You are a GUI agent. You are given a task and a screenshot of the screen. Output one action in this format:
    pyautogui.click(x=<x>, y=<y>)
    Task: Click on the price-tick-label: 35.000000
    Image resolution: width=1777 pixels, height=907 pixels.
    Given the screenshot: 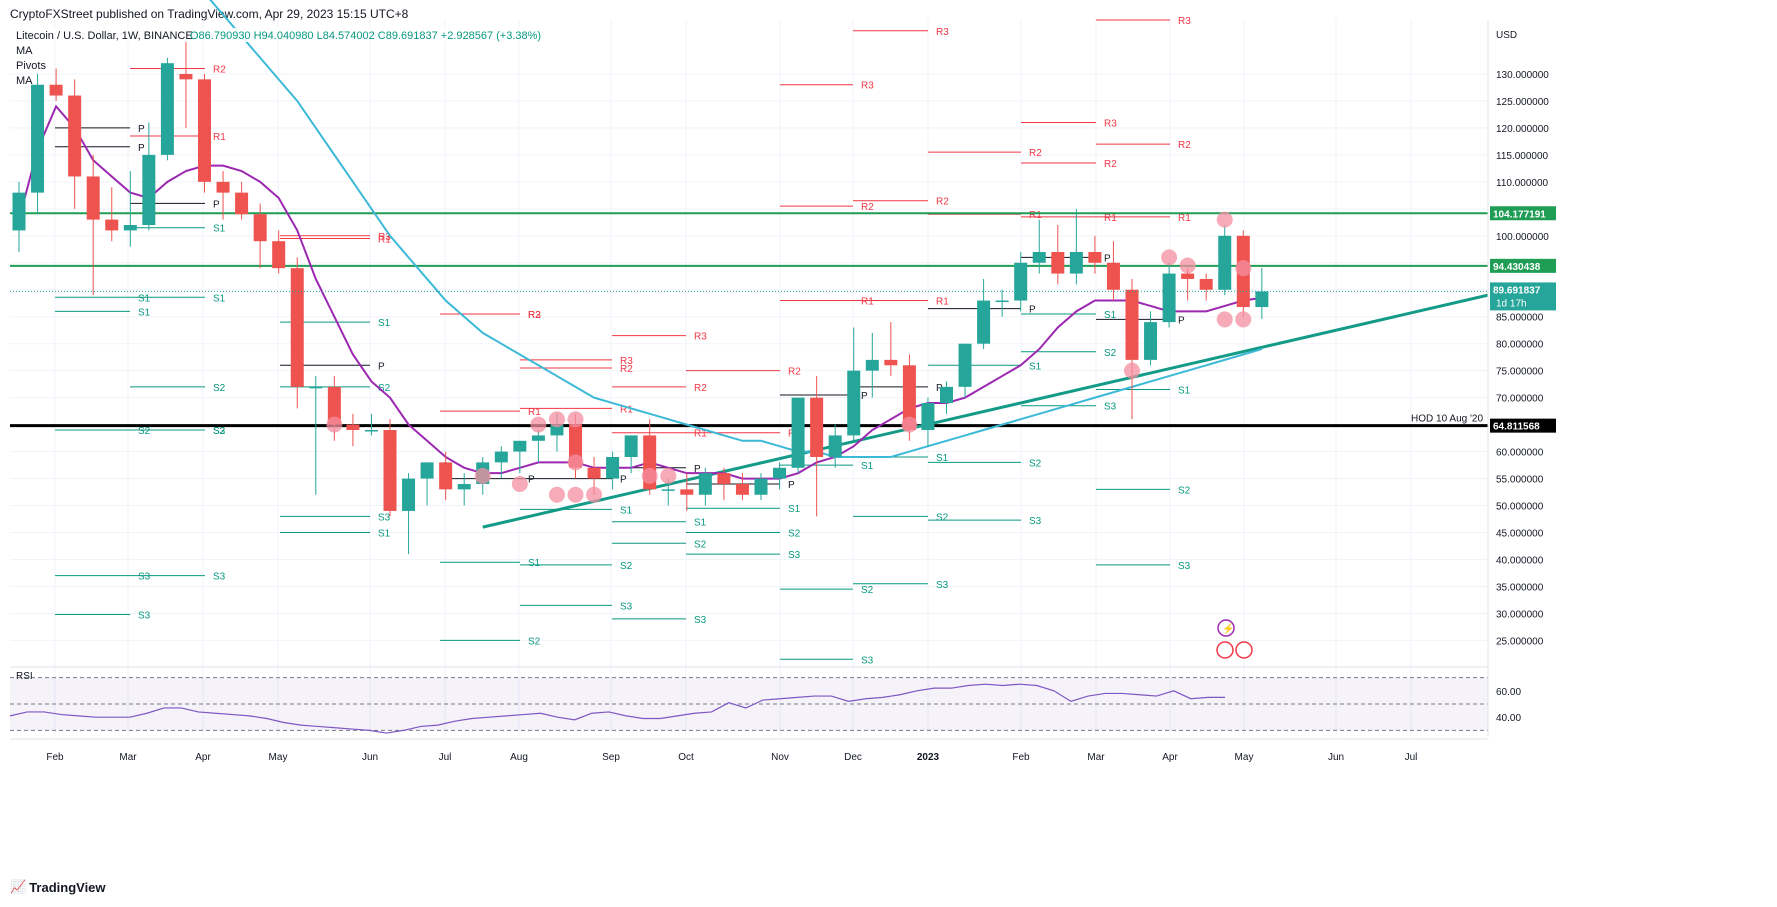 What is the action you would take?
    pyautogui.click(x=1520, y=587)
    